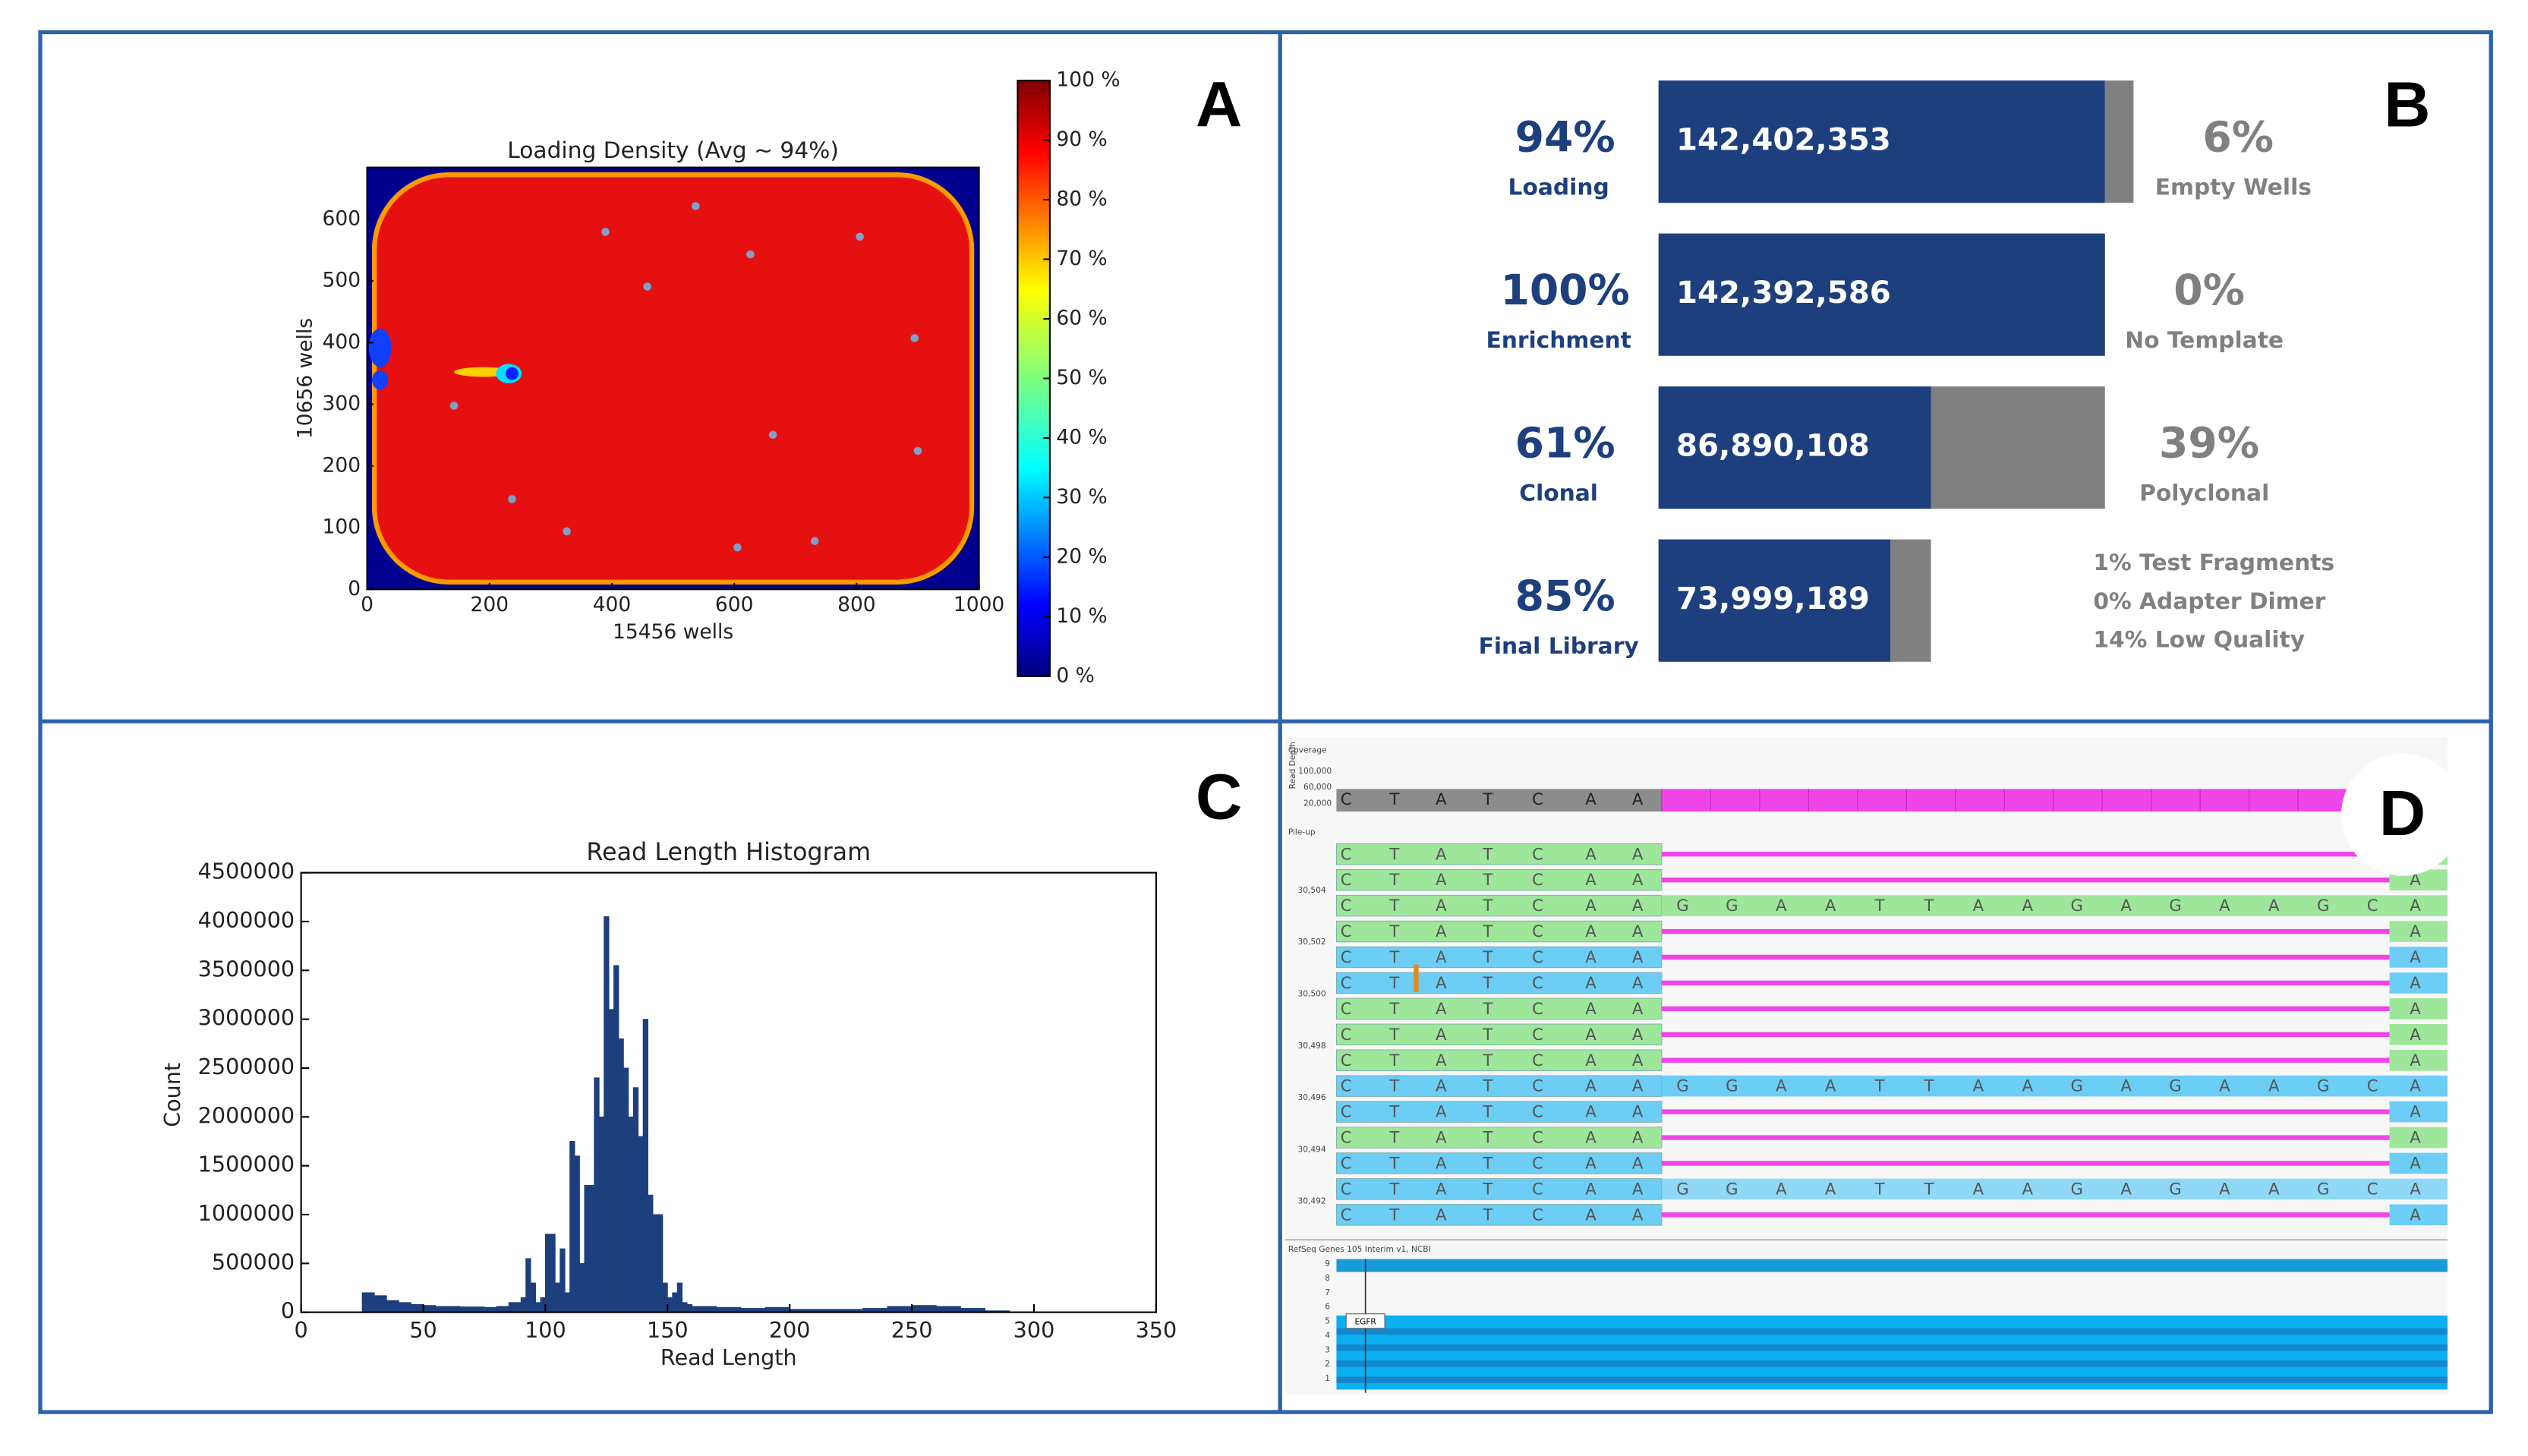 The width and height of the screenshot is (2528, 1456). I want to click on x-axis-label: Read Length, so click(728, 1357).